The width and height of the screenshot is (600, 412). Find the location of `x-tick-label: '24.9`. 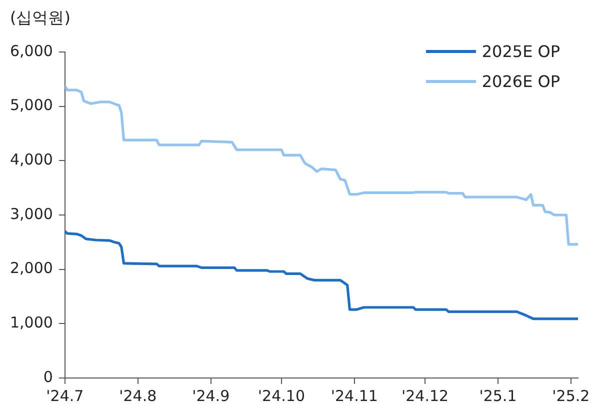

x-tick-label: '24.9 is located at coordinates (211, 395).